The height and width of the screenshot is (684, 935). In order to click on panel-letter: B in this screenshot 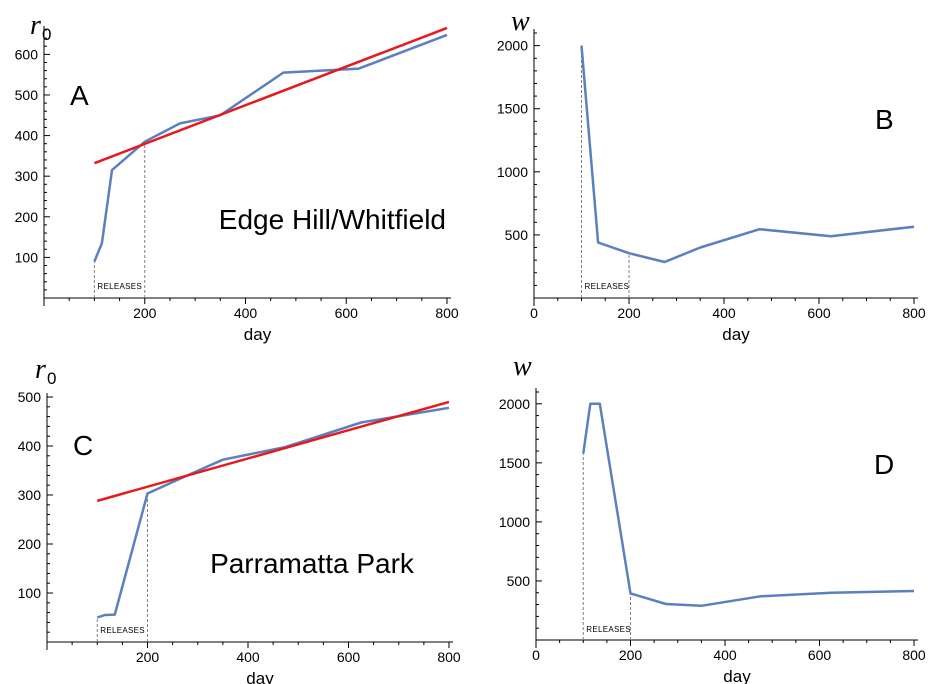, I will do `click(884, 119)`.